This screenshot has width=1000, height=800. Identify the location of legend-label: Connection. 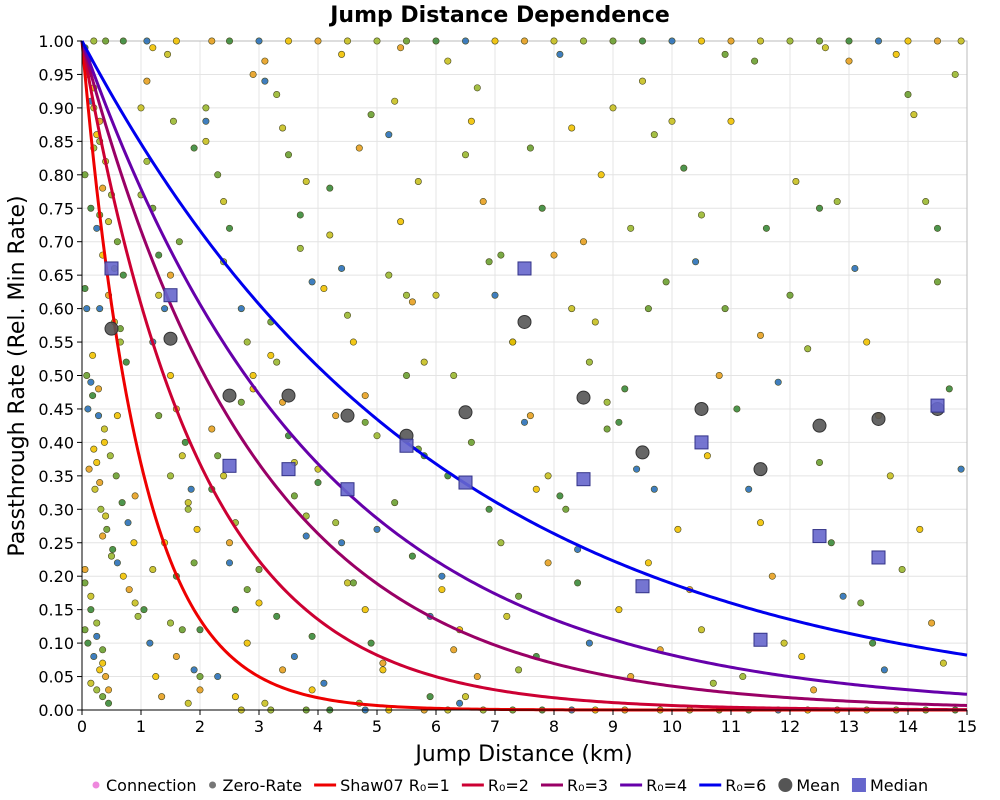
(151, 785).